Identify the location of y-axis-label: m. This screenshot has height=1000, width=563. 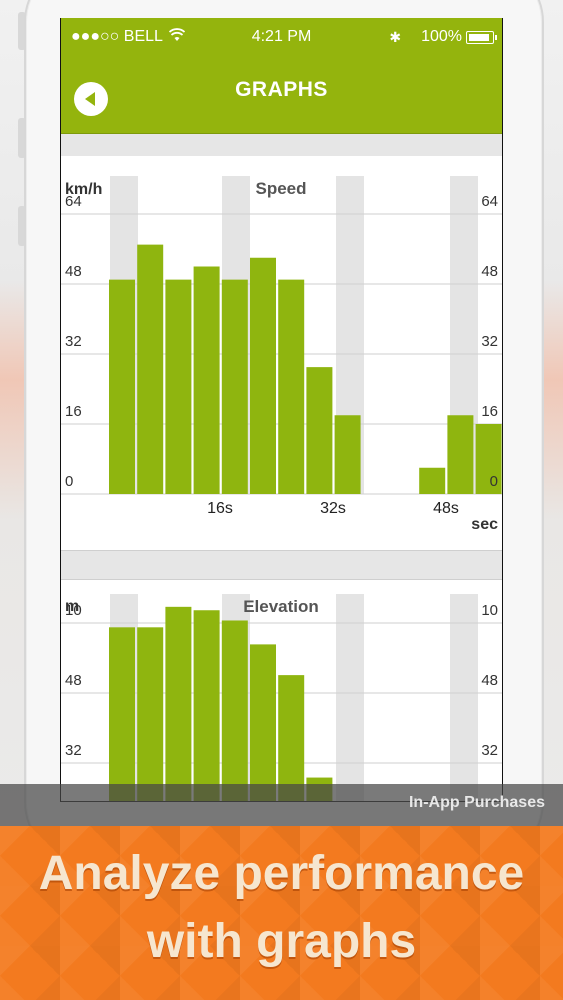
(72, 606).